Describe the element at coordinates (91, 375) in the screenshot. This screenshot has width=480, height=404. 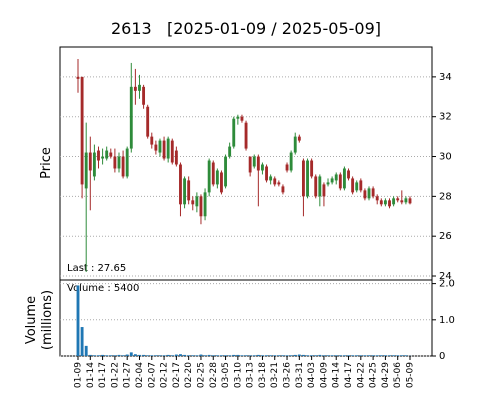
I see `x-tick-label: 01-14` at that location.